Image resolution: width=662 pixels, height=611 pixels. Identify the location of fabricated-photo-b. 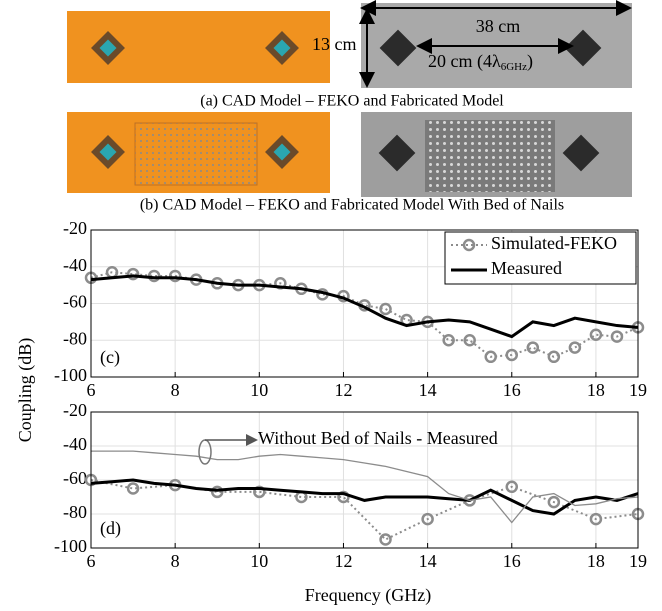
(496, 154).